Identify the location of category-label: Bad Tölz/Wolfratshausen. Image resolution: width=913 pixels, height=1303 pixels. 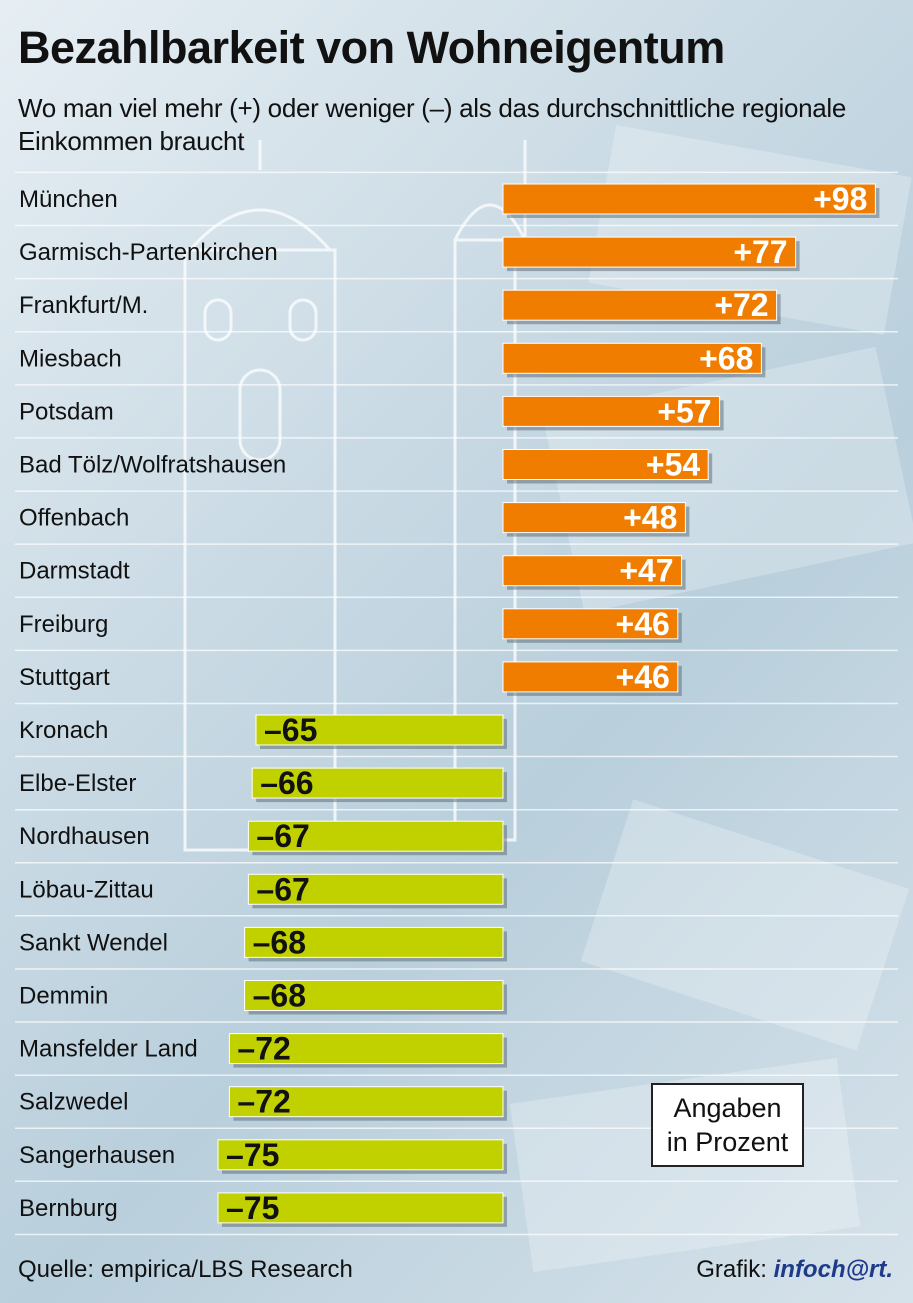
(152, 465).